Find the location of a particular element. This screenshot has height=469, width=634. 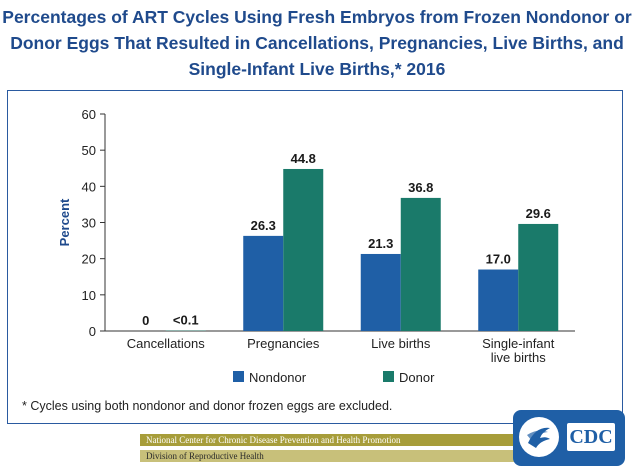

data-label: <0.1 is located at coordinates (186, 320).